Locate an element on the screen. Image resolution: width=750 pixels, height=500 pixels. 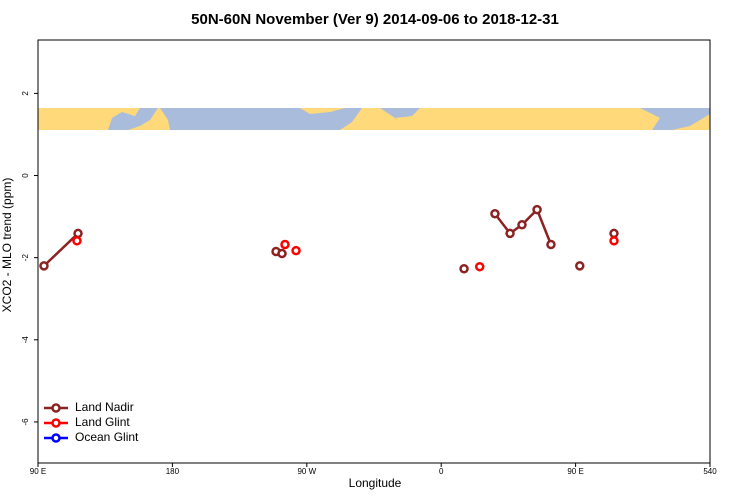
y-tick-label: 0 is located at coordinates (25, 175).